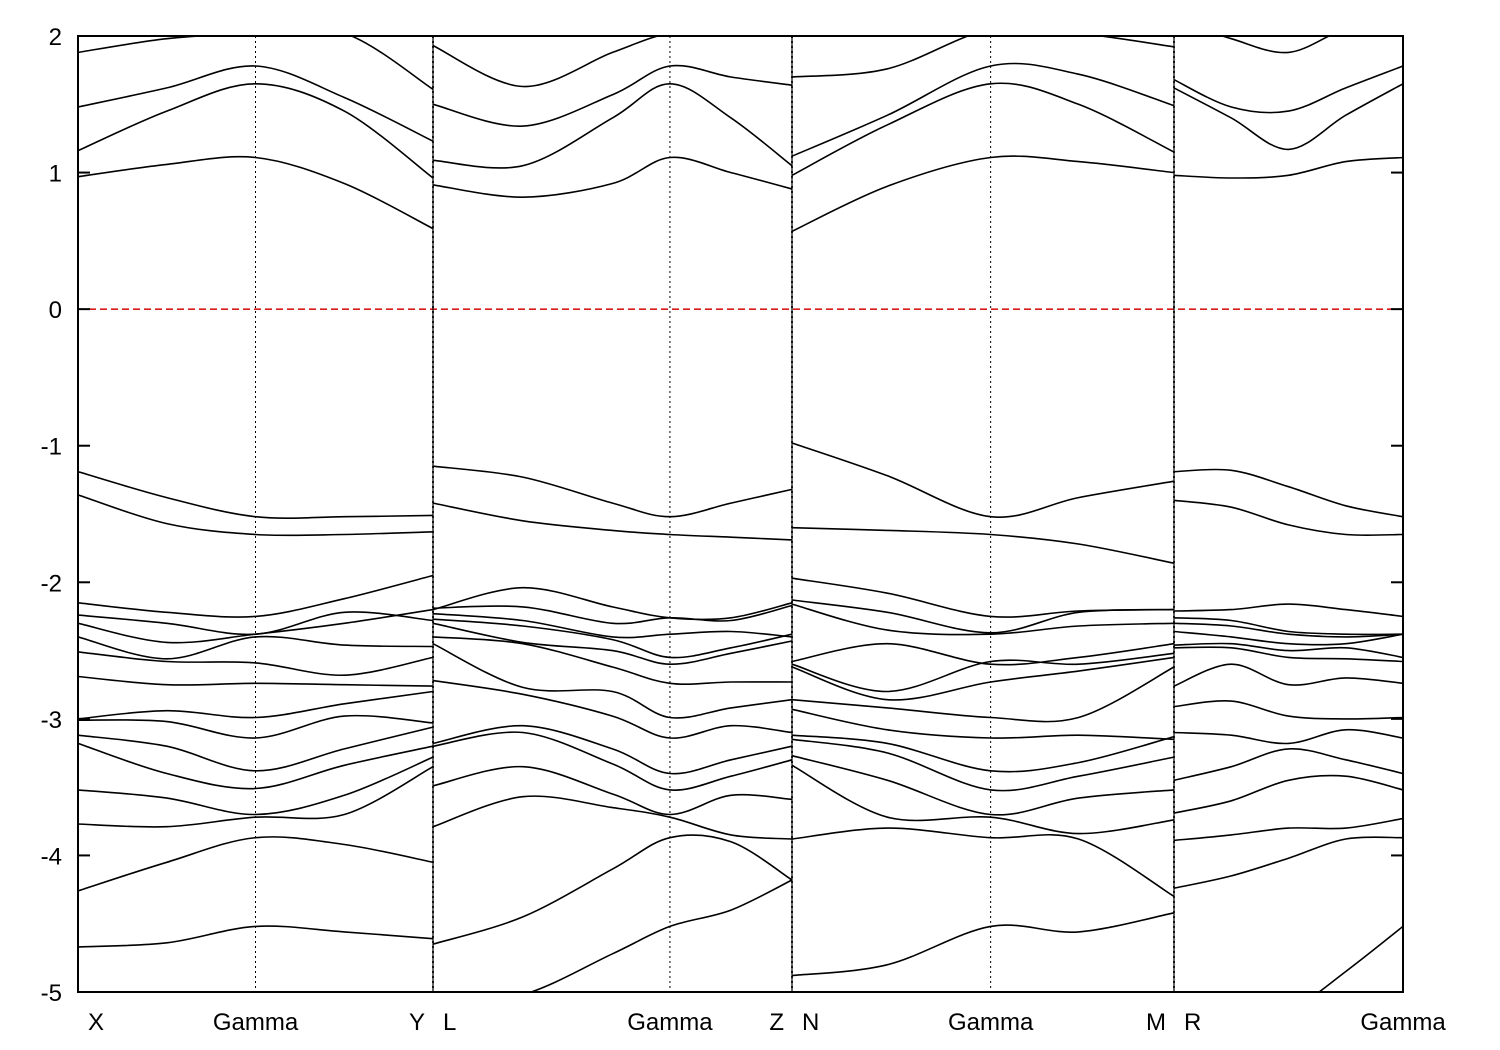  Describe the element at coordinates (55, 37) in the screenshot. I see `y-tick-label-0: 2` at that location.